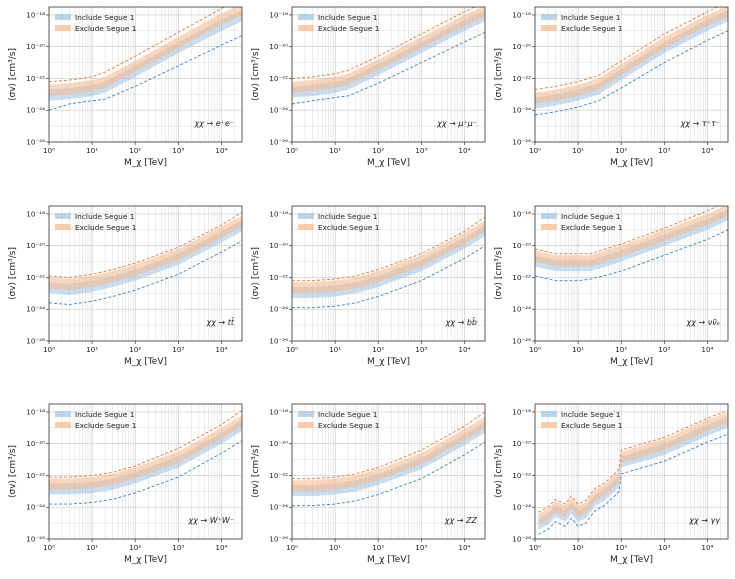 The image size is (735, 579). I want to click on channel-label: χχ → ZZ, so click(461, 520).